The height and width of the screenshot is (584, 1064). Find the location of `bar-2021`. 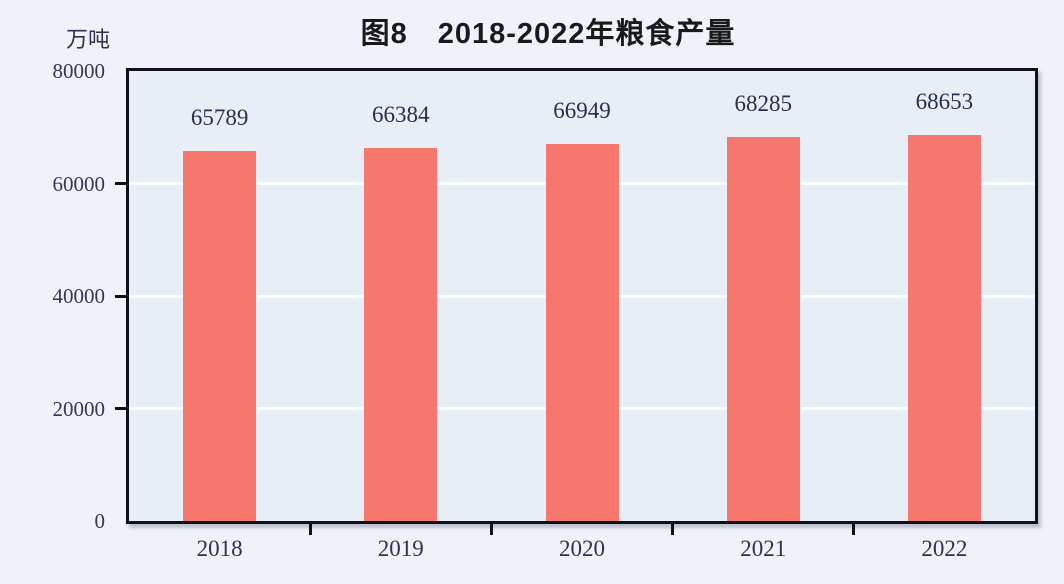

bar-2021 is located at coordinates (763, 328).